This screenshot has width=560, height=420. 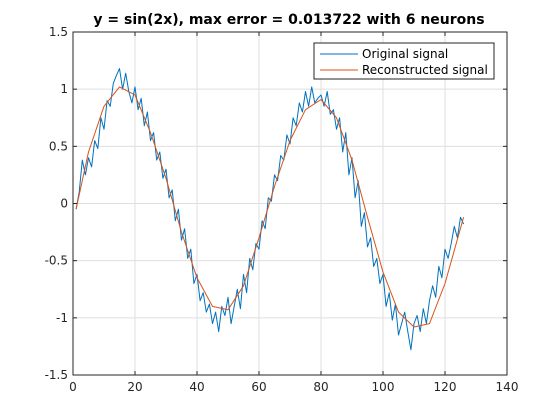 I want to click on x-tick-label: 120, so click(x=445, y=387).